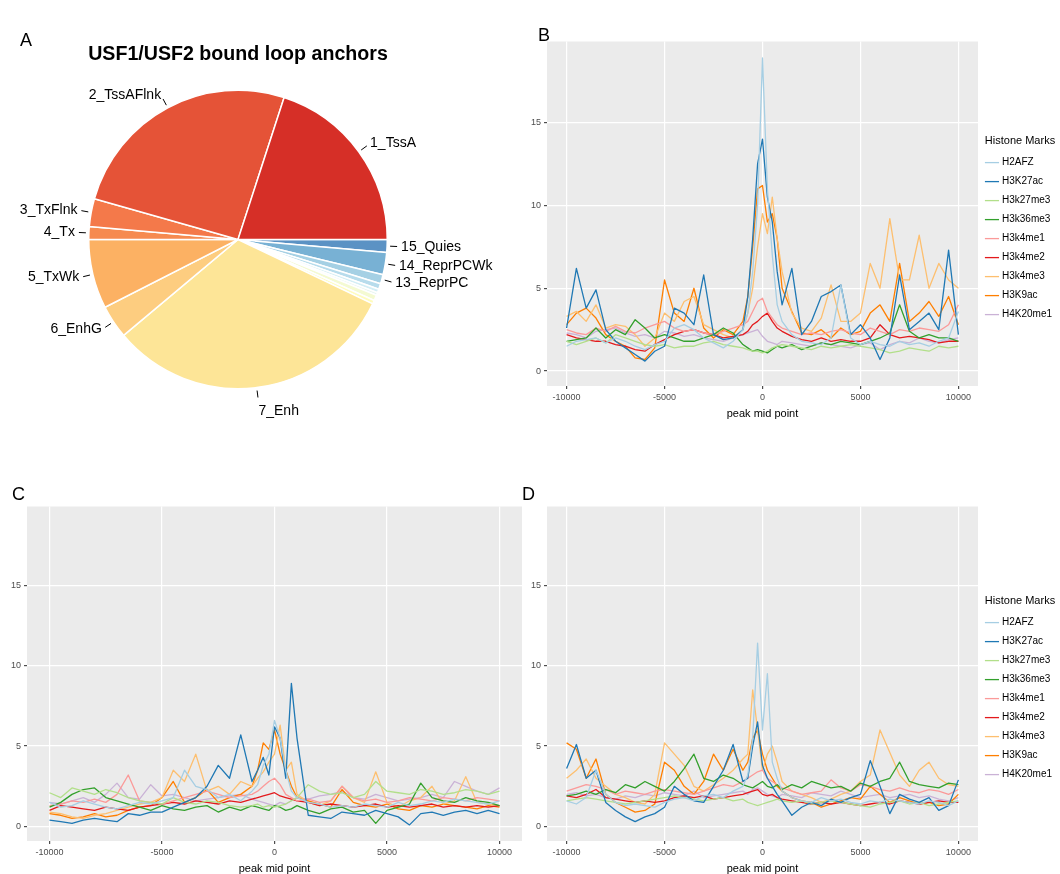  I want to click on slice-label: 3_TxFlnk, so click(49, 208).